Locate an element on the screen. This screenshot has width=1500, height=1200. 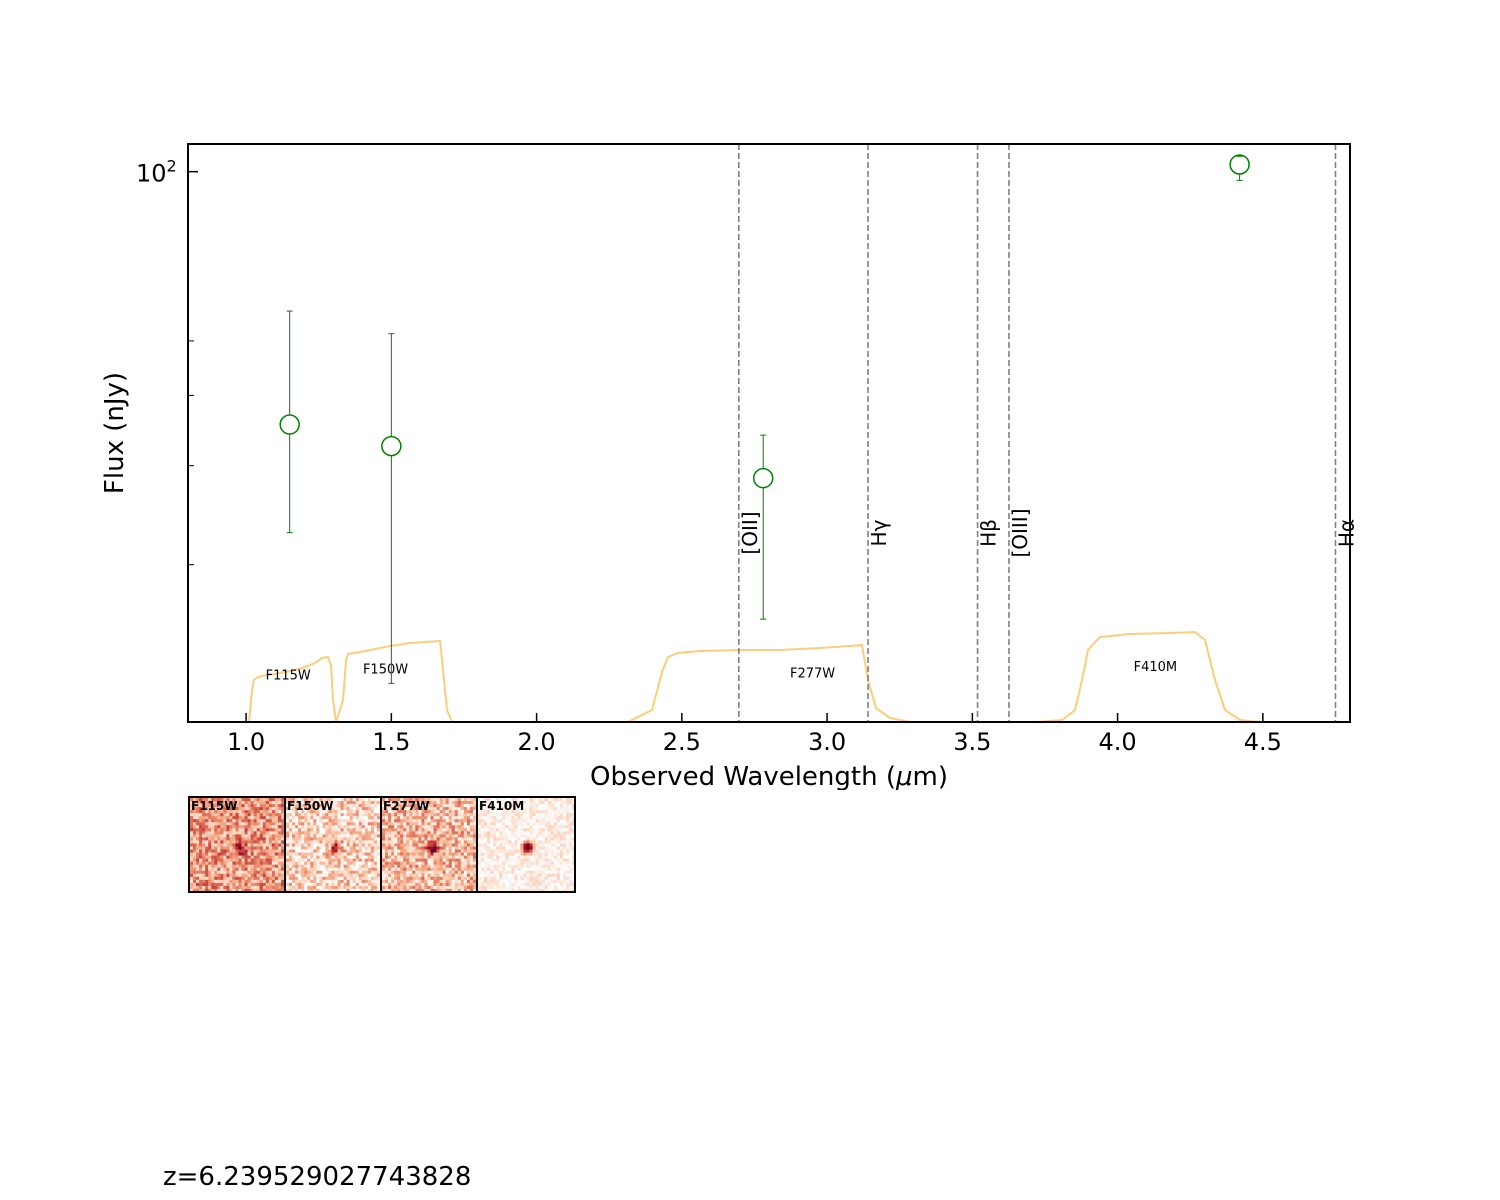
filter-curve-f277w is located at coordinates (769, 683).